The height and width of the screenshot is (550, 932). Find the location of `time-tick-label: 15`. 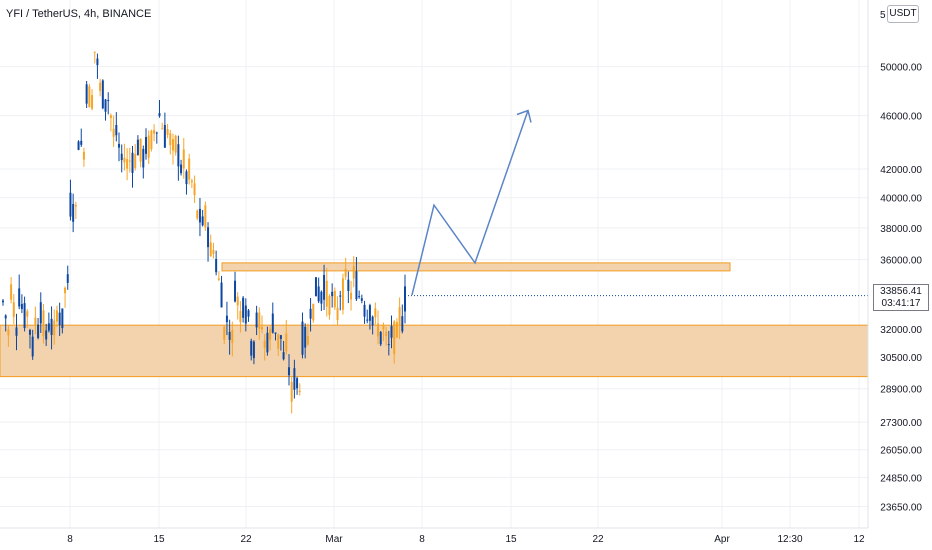

time-tick-label: 15 is located at coordinates (511, 539).